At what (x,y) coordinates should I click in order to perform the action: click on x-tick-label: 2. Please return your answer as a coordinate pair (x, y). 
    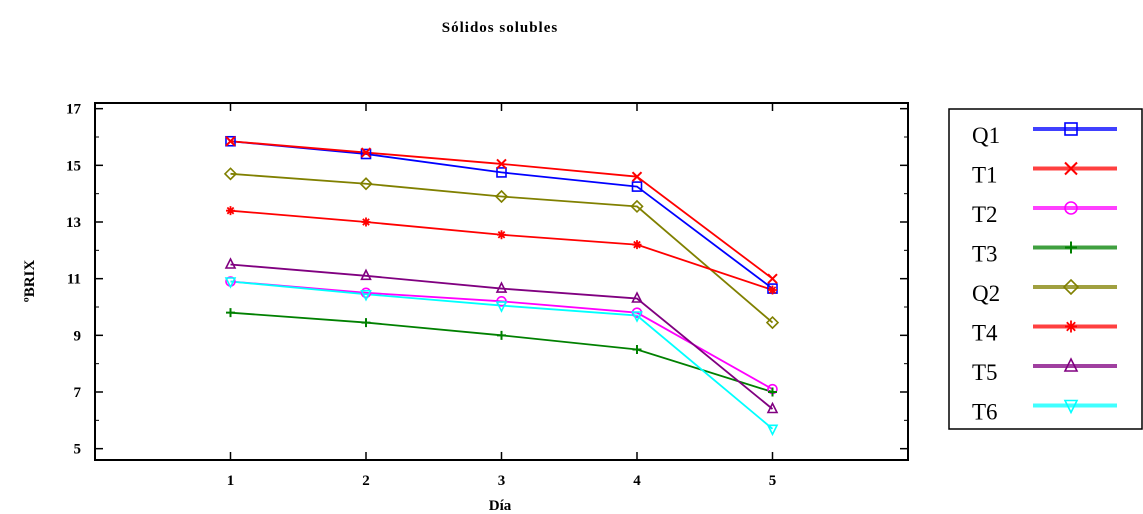
    Looking at the image, I should click on (366, 481).